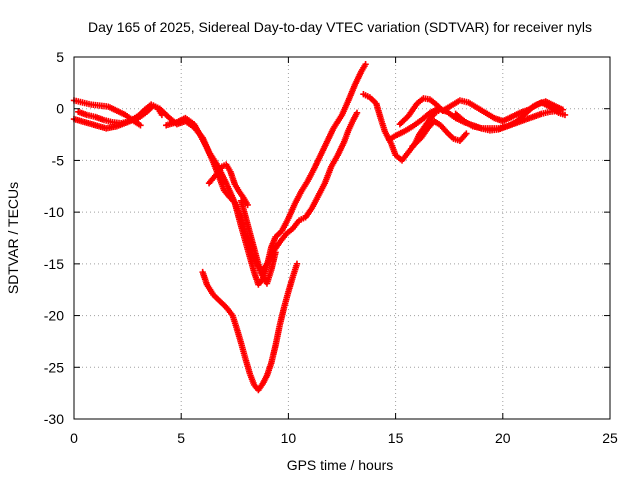 This screenshot has width=640, height=480. I want to click on series-trace-k, so click(439, 133).